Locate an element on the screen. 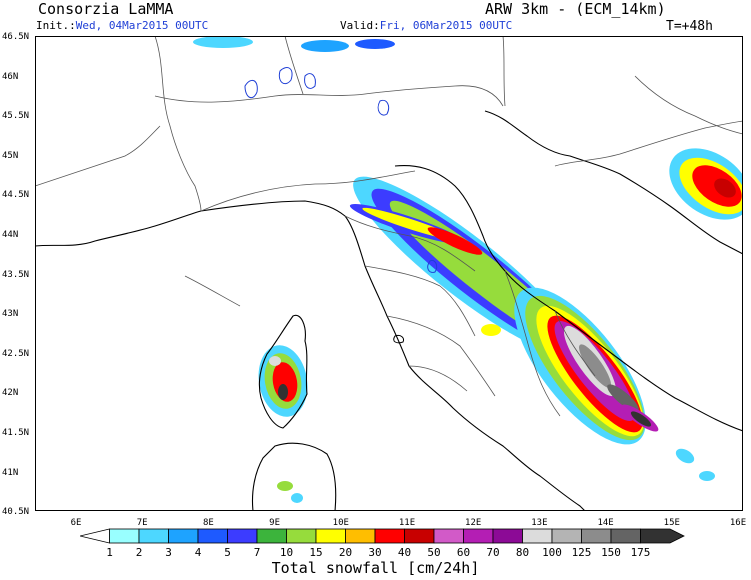 The height and width of the screenshot is (580, 751). lead-time: T=+48h is located at coordinates (689, 26).